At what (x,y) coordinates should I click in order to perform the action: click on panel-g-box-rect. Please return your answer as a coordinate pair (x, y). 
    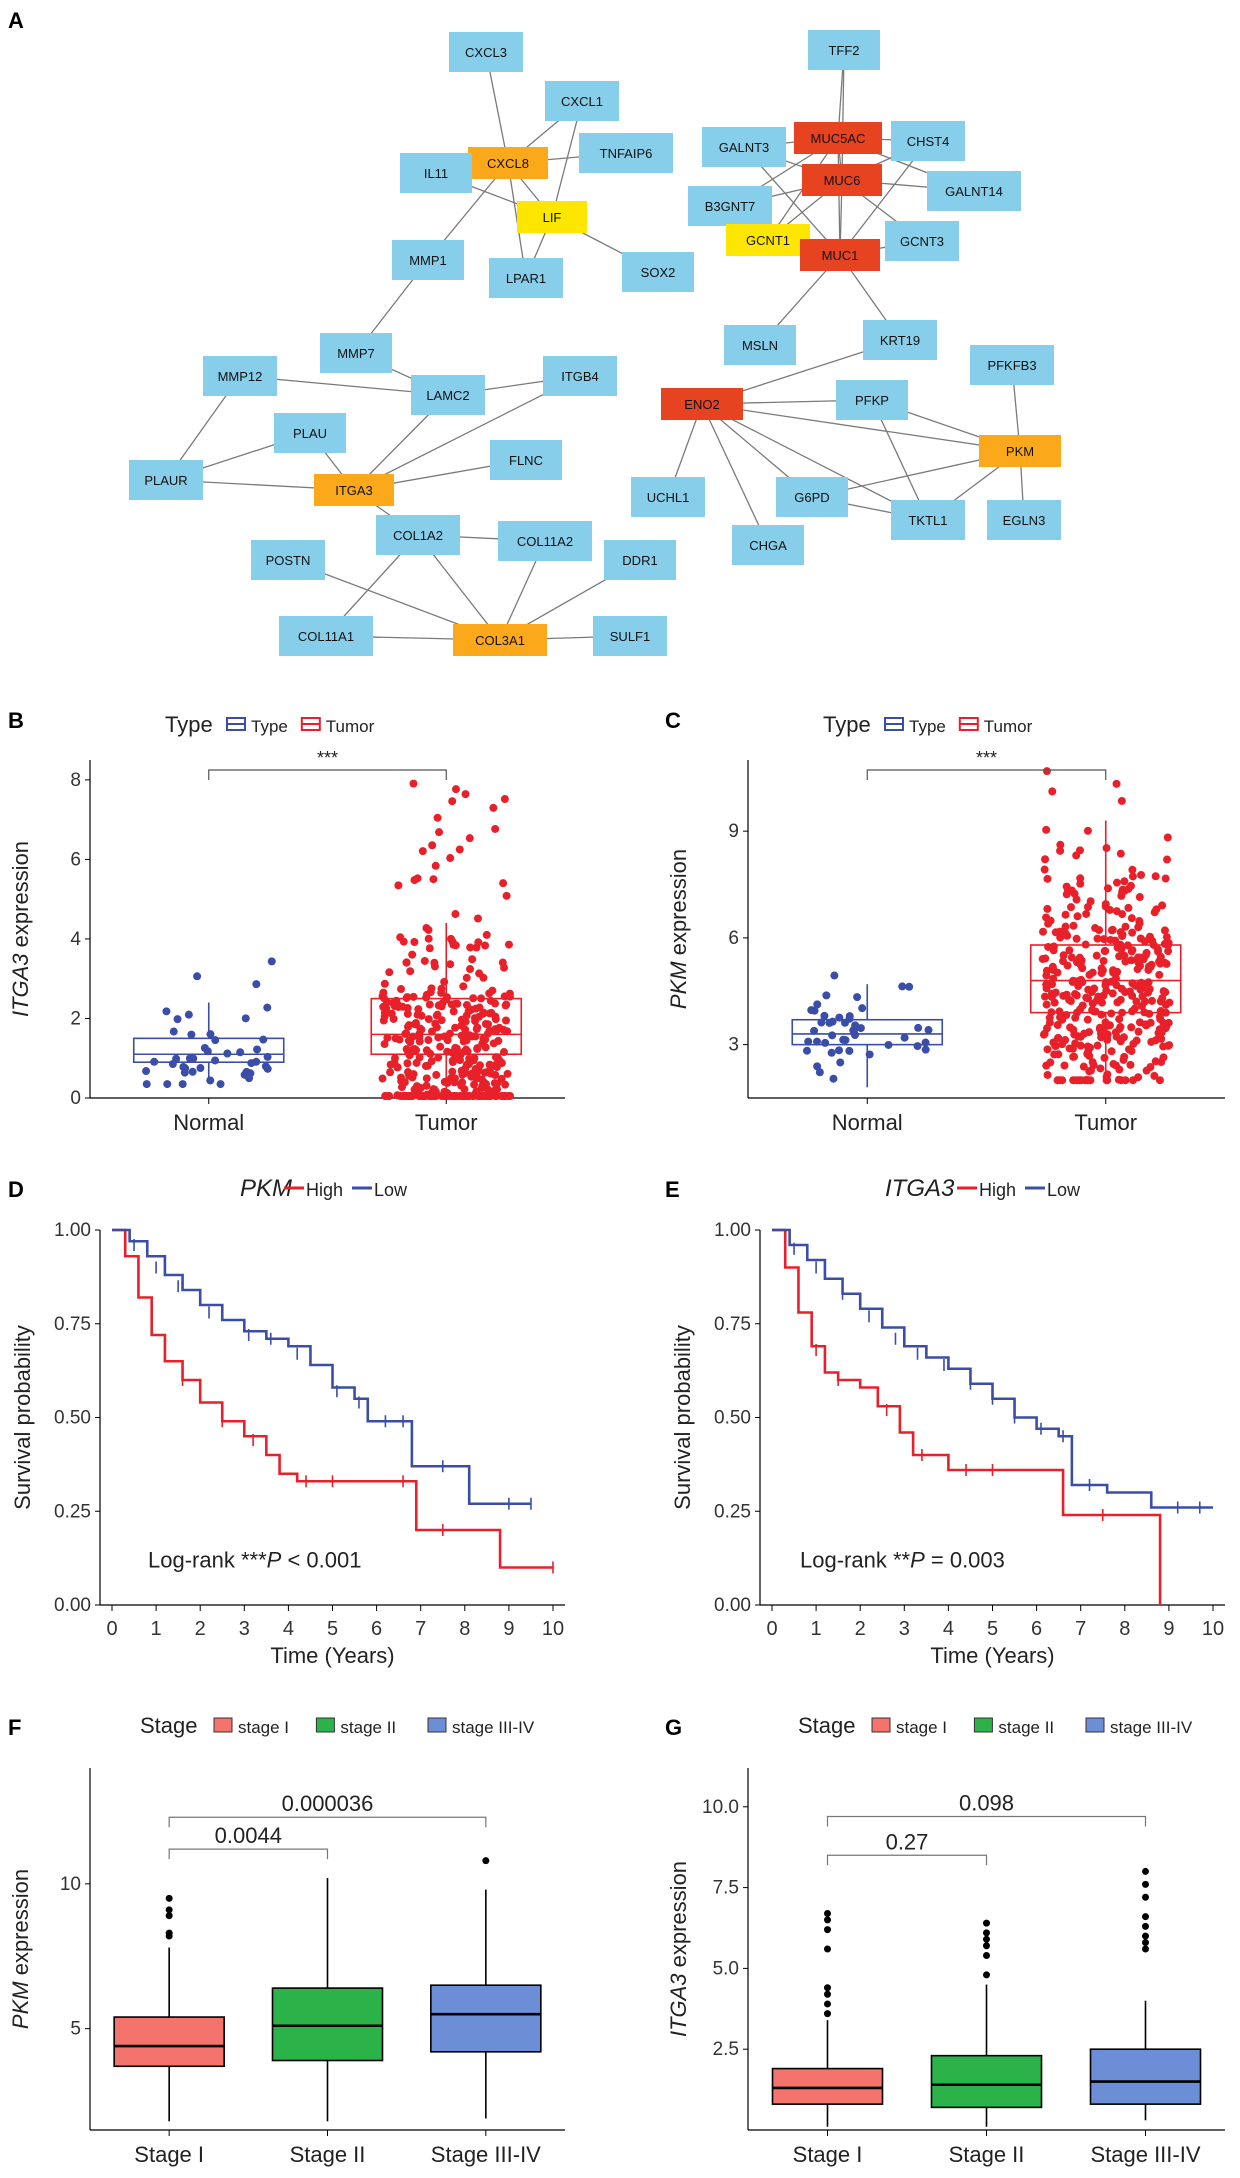
    Looking at the image, I should click on (986, 2081).